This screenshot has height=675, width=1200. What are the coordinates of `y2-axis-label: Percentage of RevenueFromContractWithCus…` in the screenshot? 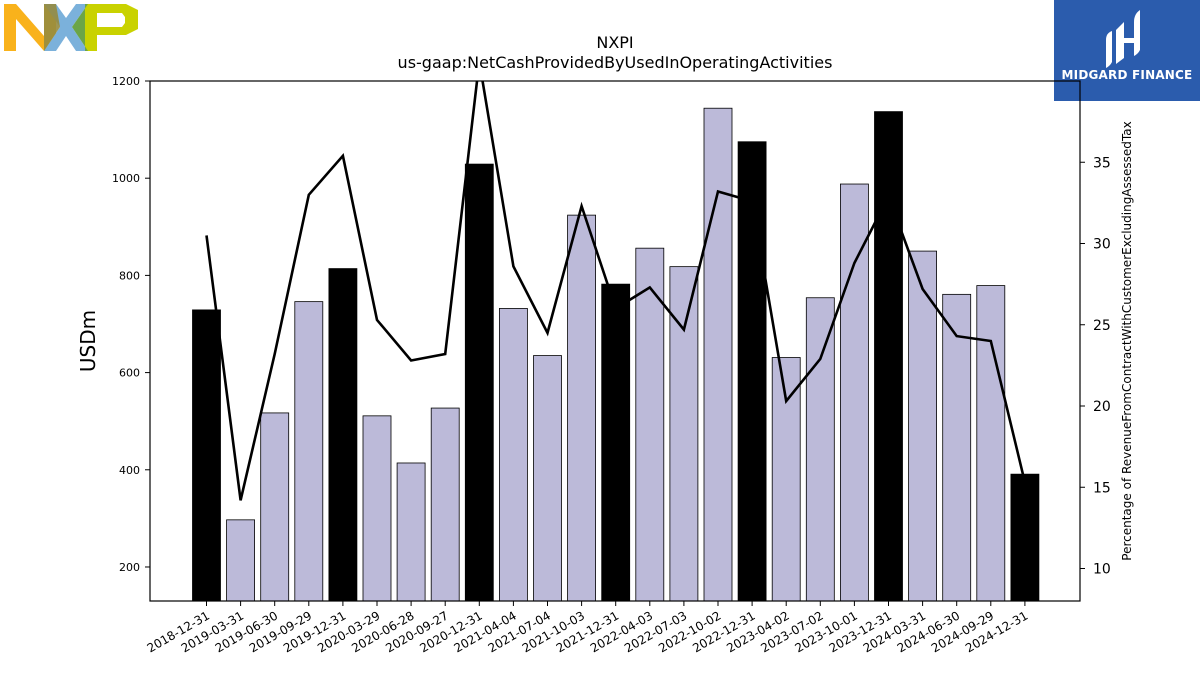 It's located at (1127, 340).